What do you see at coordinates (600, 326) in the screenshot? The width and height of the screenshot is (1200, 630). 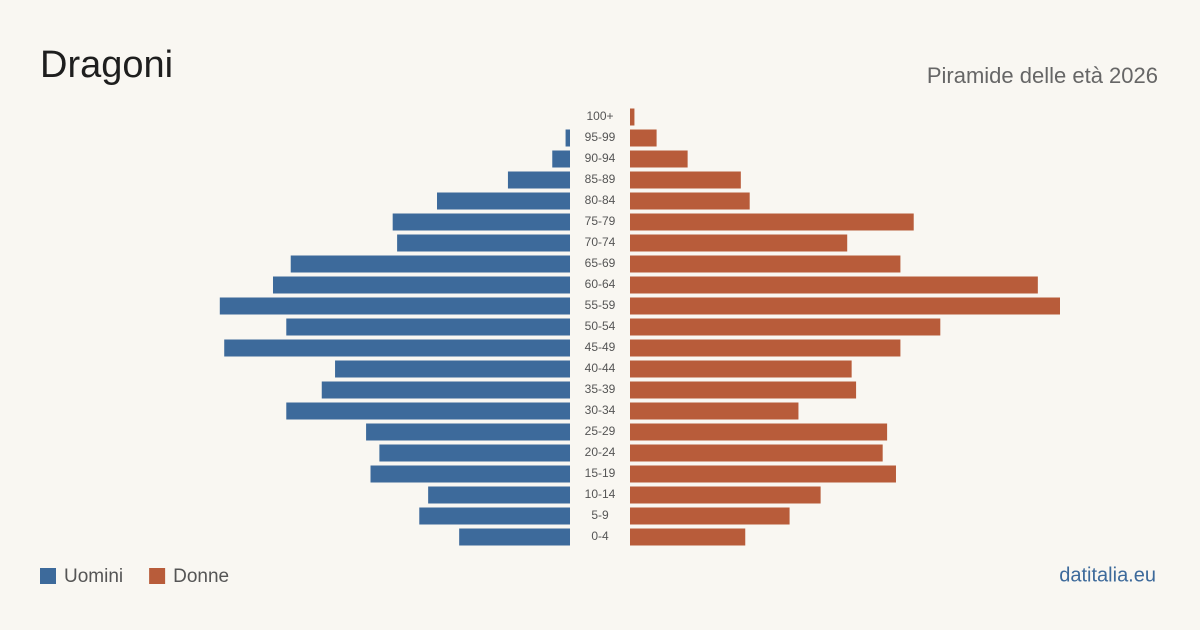 I see `age-label: 50-54` at bounding box center [600, 326].